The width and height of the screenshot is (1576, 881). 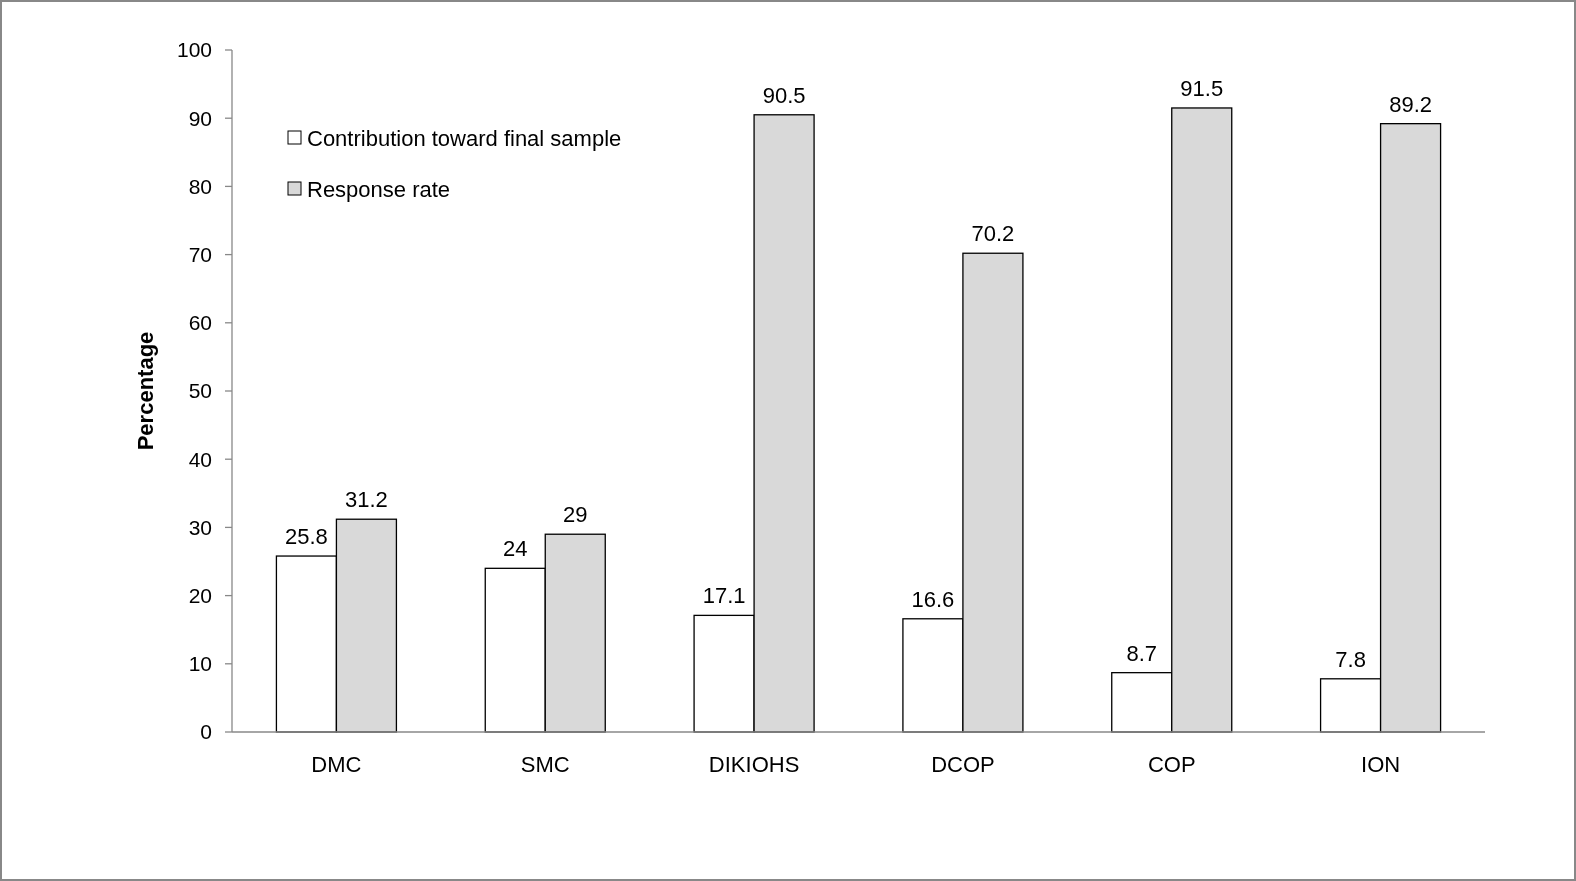 What do you see at coordinates (1142, 653) in the screenshot?
I see `data-label: 8.7` at bounding box center [1142, 653].